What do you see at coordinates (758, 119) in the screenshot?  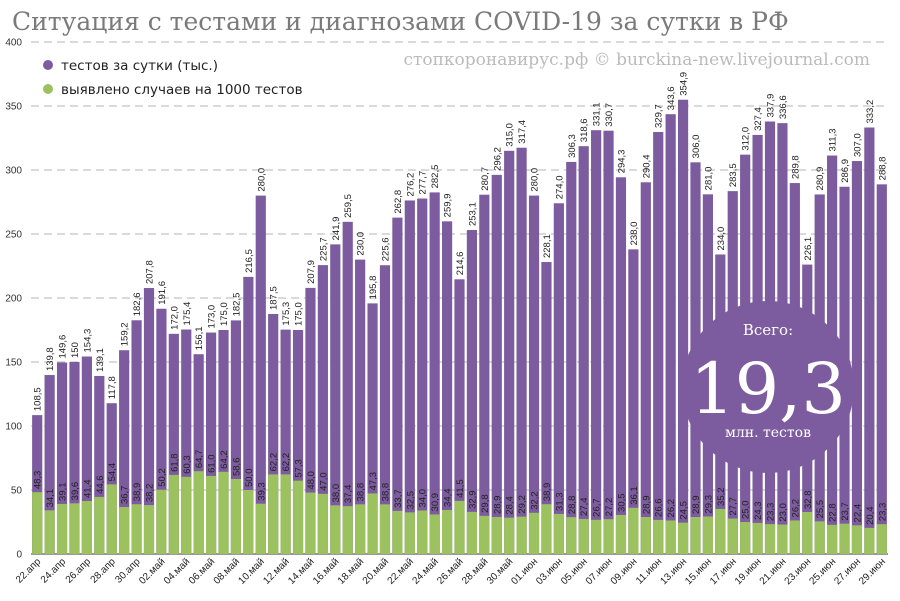 I see `label-tests: 327,4` at bounding box center [758, 119].